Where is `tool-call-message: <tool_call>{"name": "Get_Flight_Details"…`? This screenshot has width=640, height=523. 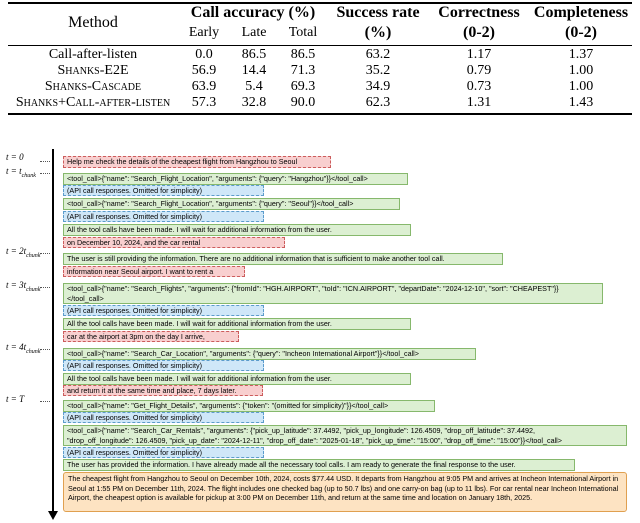
tool-call-message: <tool_call>{"name": "Get_Flight_Details"… is located at coordinates (249, 406).